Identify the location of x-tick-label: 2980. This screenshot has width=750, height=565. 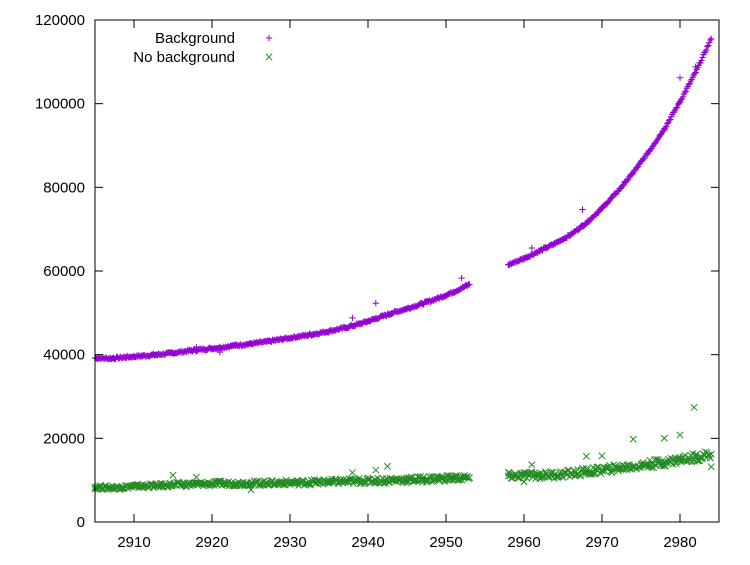
(679, 542).